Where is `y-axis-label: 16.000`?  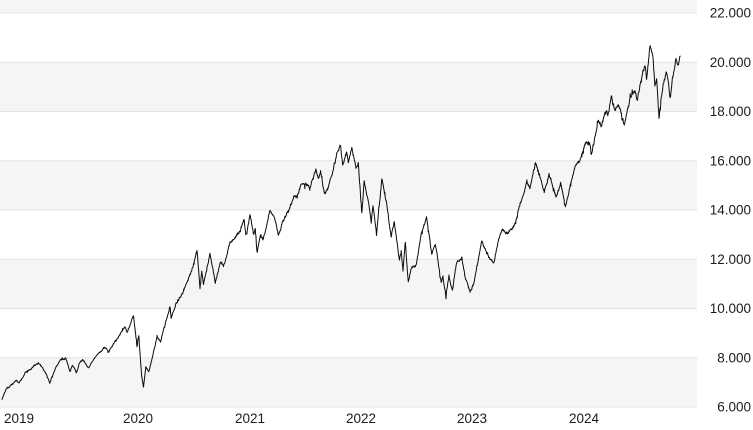 y-axis-label: 16.000 is located at coordinates (730, 160).